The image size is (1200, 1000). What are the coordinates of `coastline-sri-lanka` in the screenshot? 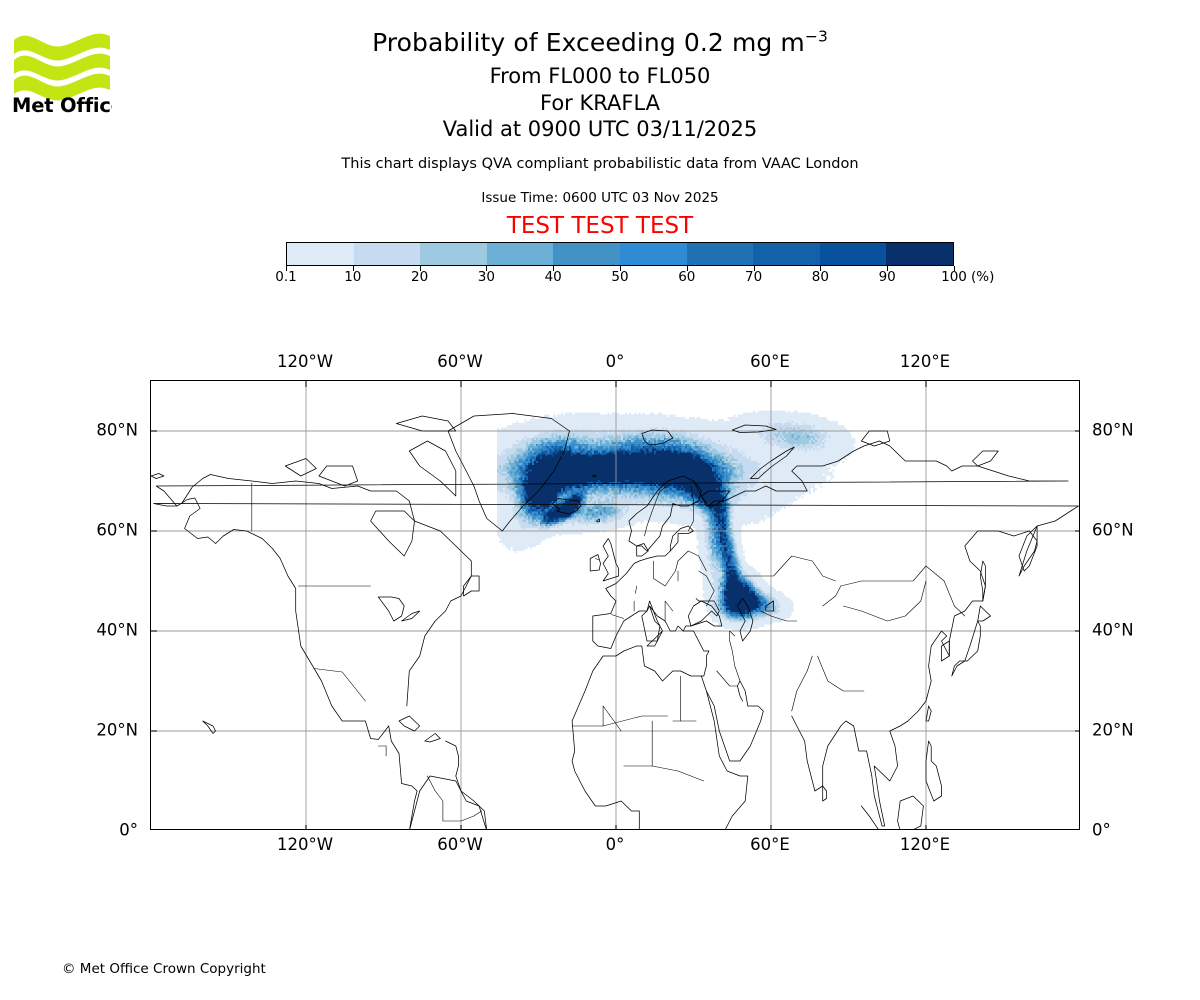 It's located at (824, 793).